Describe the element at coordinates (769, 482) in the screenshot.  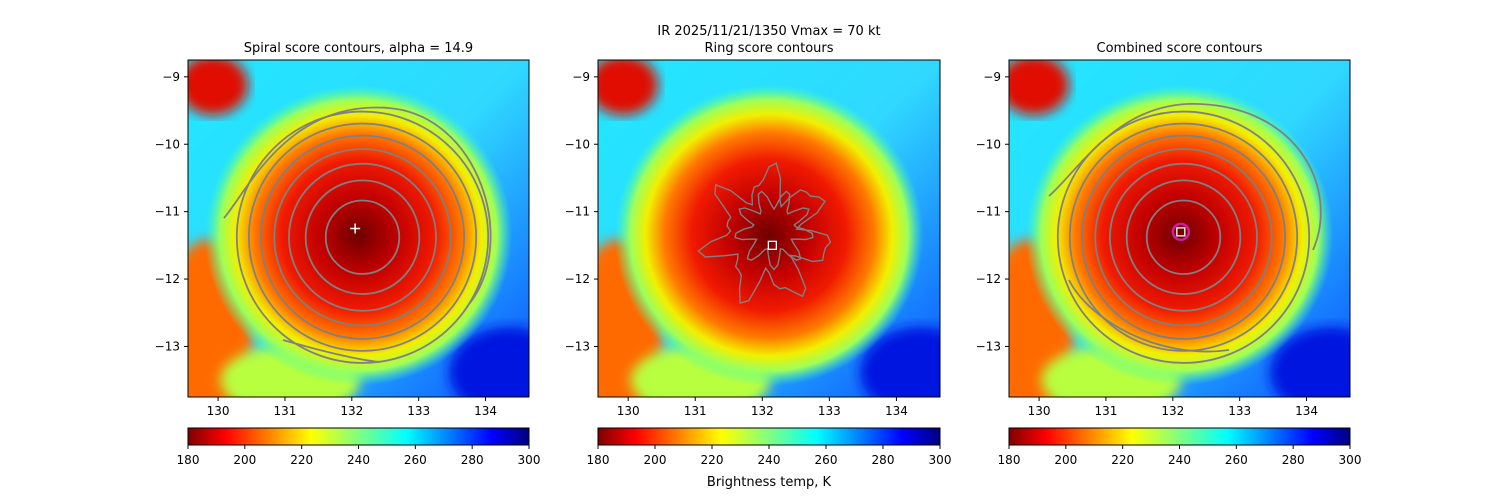
I see `colorbar-label: Brightness temp, K` at that location.